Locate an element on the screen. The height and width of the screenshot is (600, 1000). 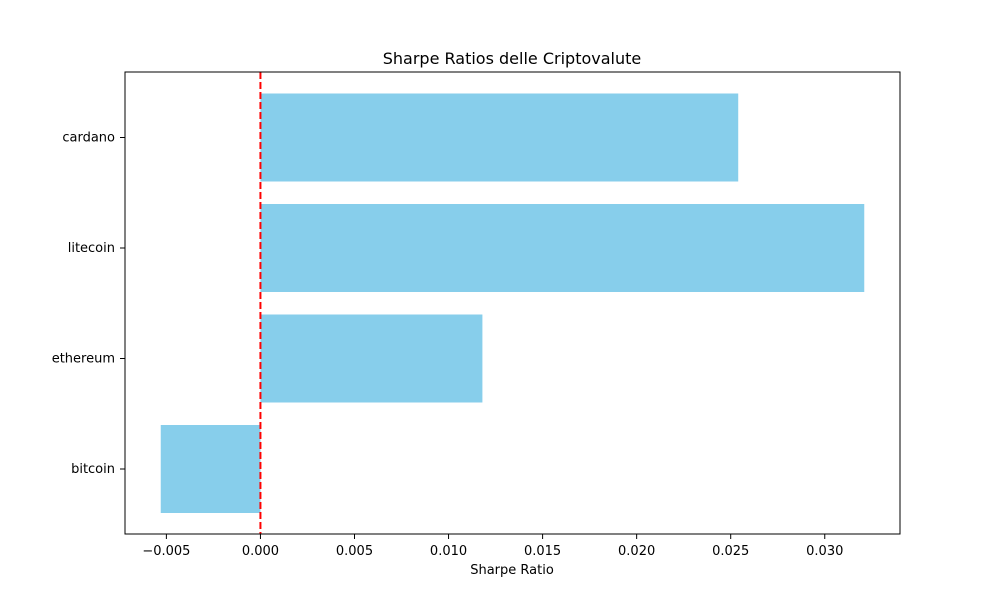
y-tick-label: ethereum is located at coordinates (83, 359).